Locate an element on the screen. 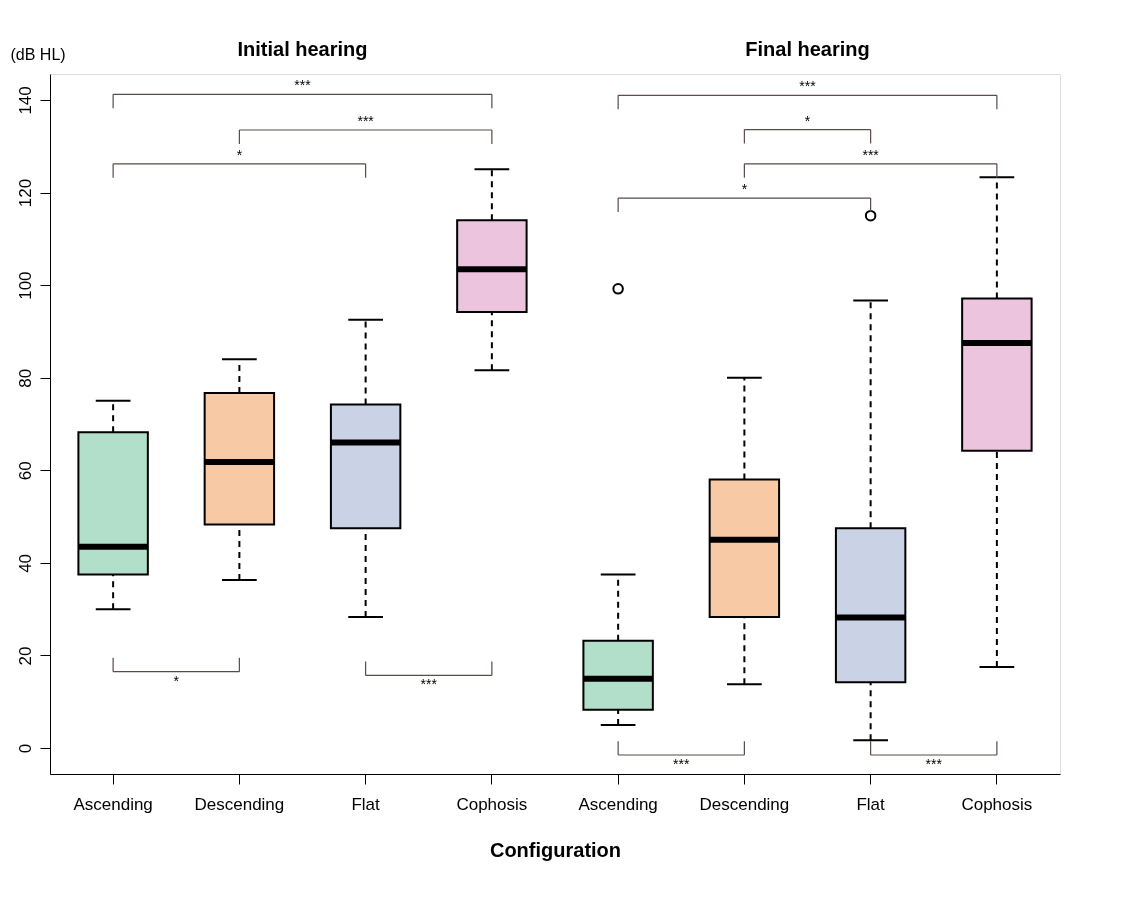  y-tick-label: 60 is located at coordinates (25, 471).